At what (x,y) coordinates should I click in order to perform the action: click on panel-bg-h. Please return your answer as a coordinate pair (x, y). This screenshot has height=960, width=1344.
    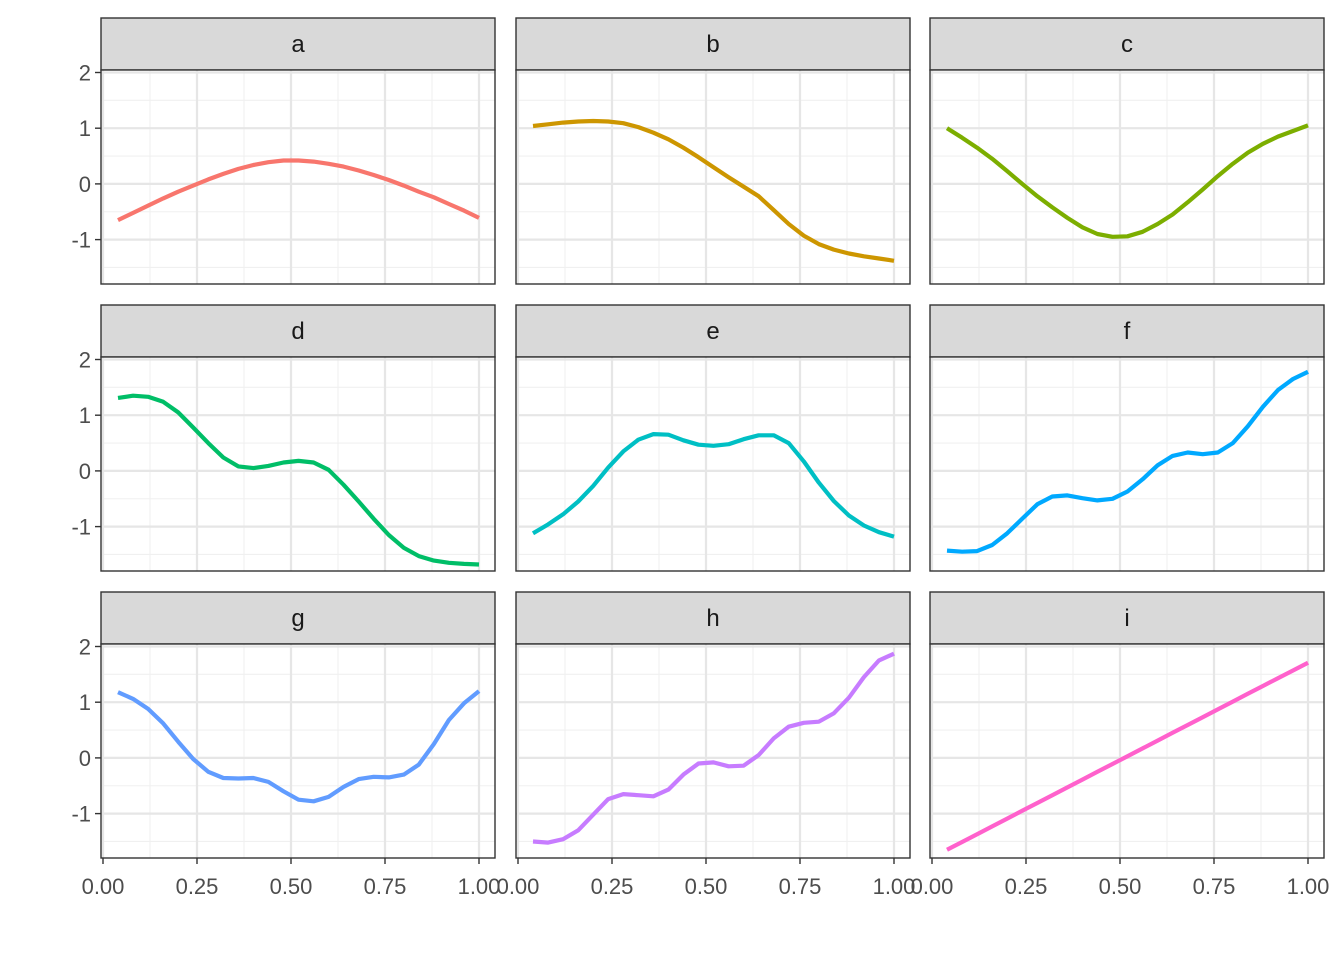
    Looking at the image, I should click on (713, 751).